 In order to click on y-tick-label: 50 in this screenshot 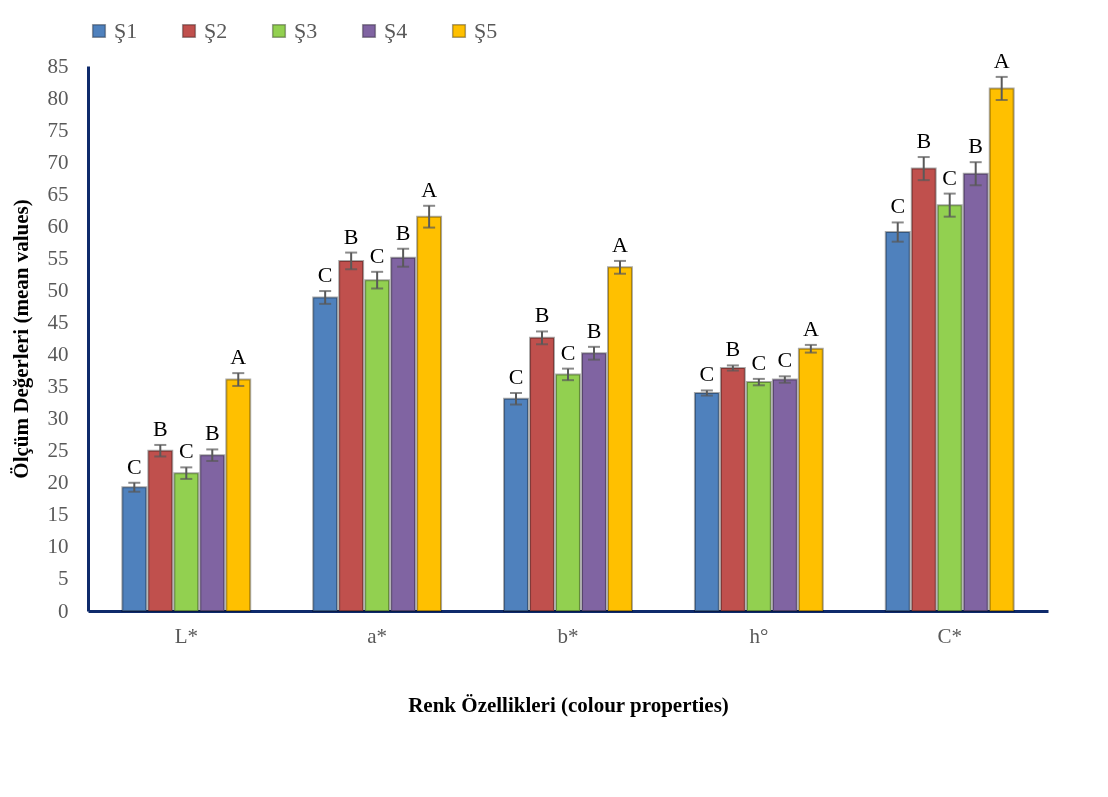, I will do `click(58, 289)`.